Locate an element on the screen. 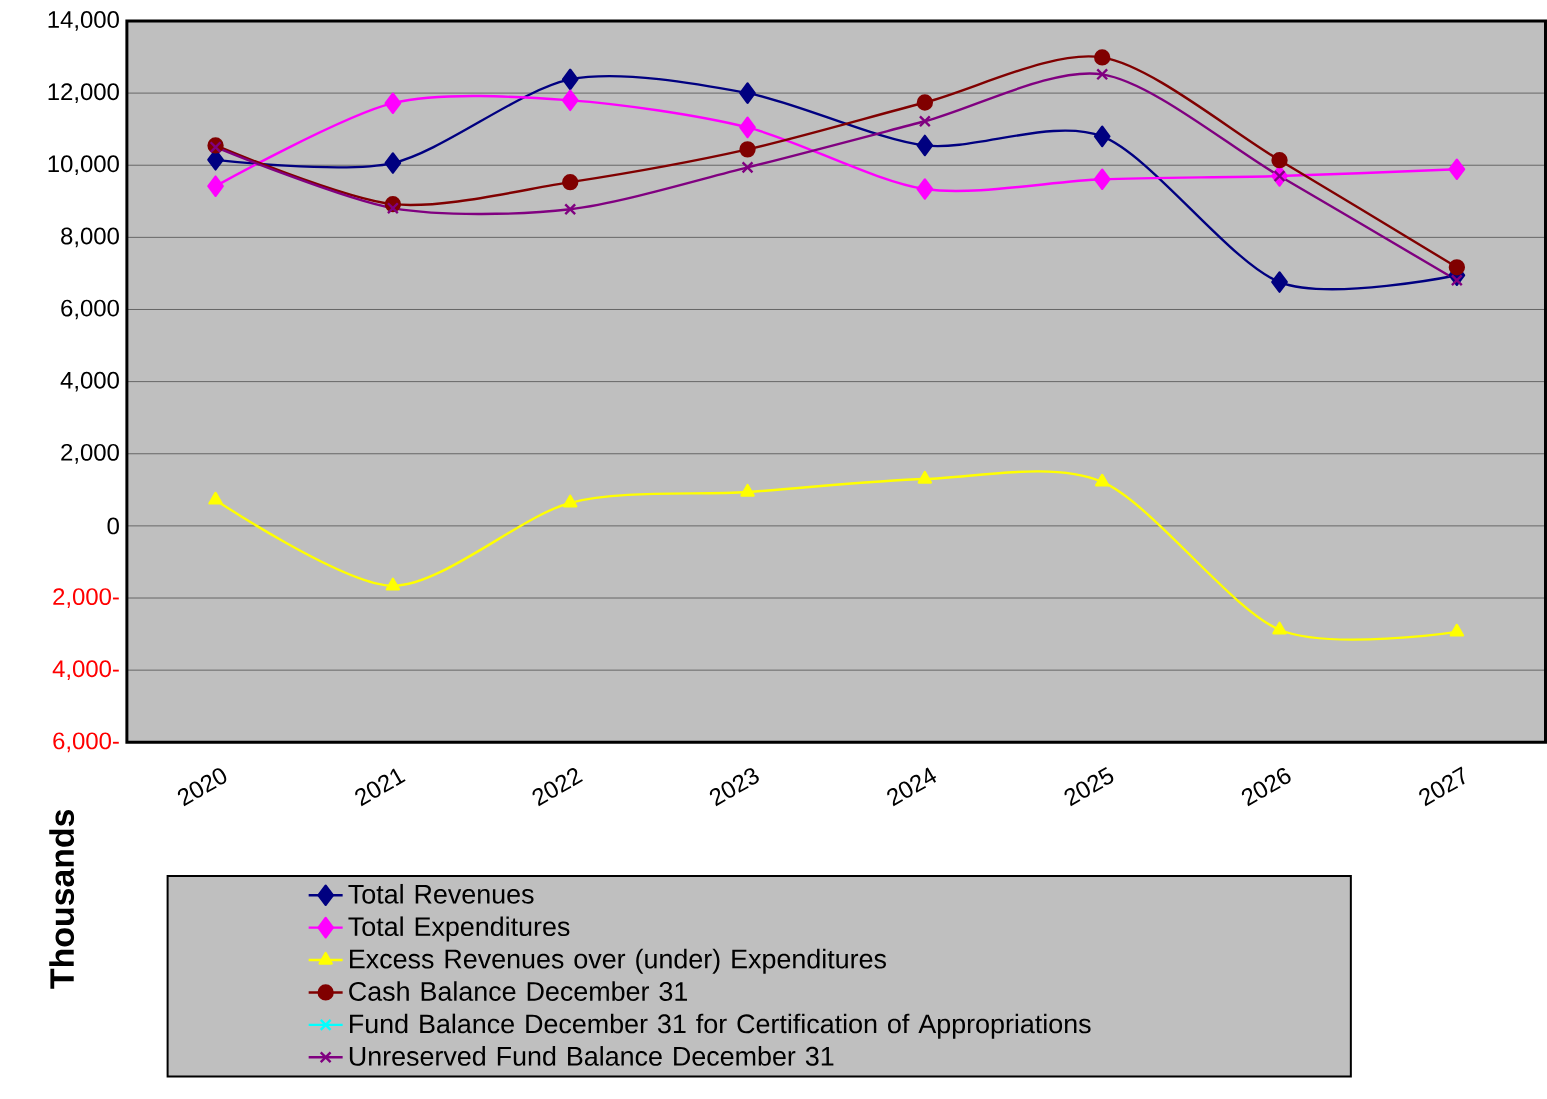  y-tick-label: 2,000- is located at coordinates (86, 598).